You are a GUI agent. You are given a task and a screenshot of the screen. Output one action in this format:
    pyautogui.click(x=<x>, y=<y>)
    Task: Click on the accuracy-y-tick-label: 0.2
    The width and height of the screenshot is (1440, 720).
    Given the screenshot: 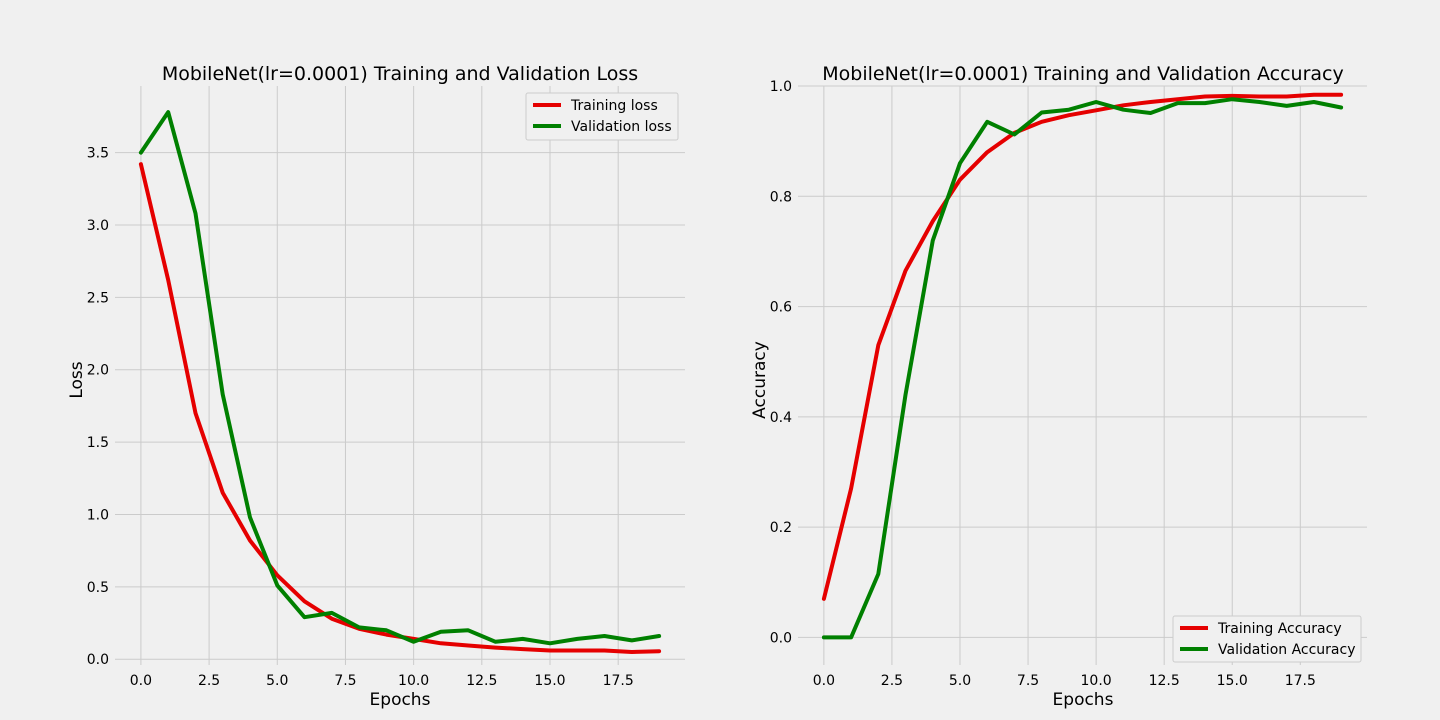 What is the action you would take?
    pyautogui.click(x=781, y=528)
    